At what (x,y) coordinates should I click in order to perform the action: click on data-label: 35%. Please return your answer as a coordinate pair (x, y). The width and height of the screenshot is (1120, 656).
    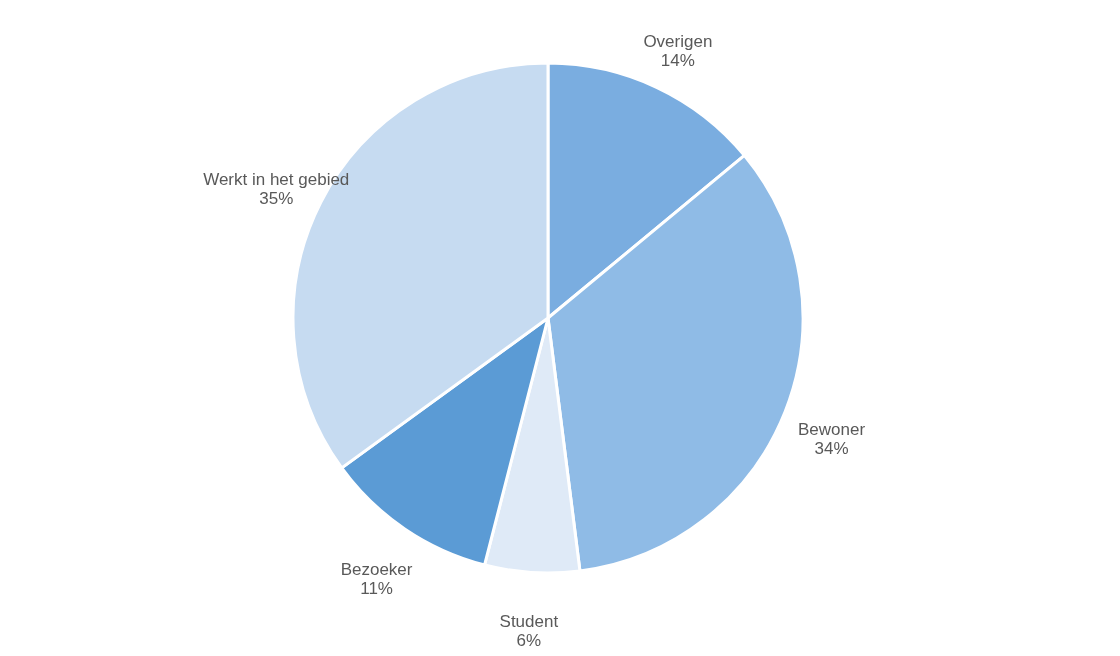
    Looking at the image, I should click on (276, 198).